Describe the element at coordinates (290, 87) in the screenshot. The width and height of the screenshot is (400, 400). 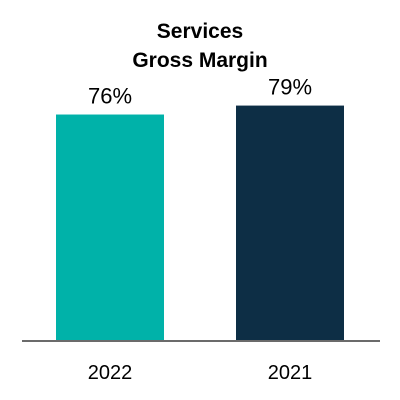
I see `data-label-2021: 79%` at that location.